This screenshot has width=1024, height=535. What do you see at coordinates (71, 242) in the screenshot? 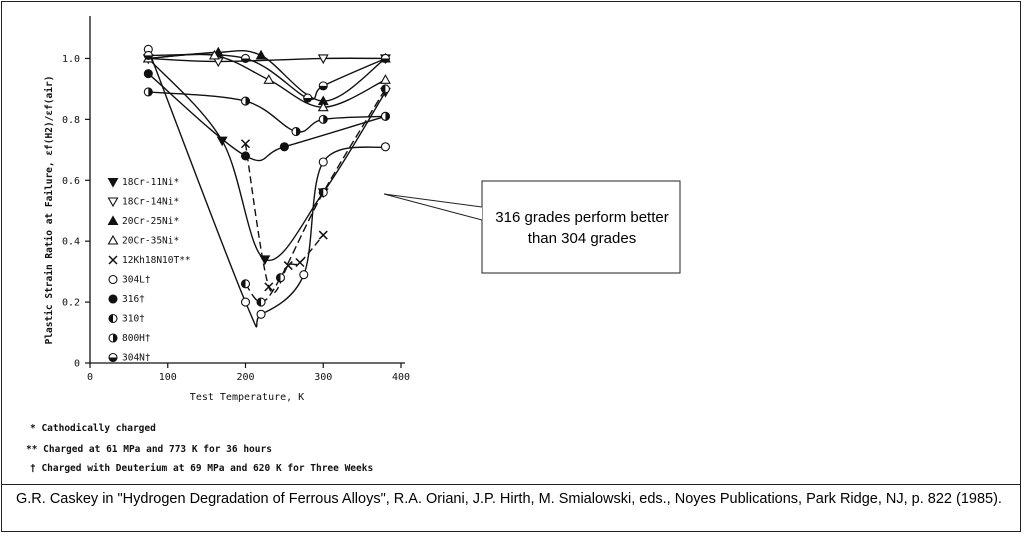
I see `y-tick-label: 0.4` at bounding box center [71, 242].